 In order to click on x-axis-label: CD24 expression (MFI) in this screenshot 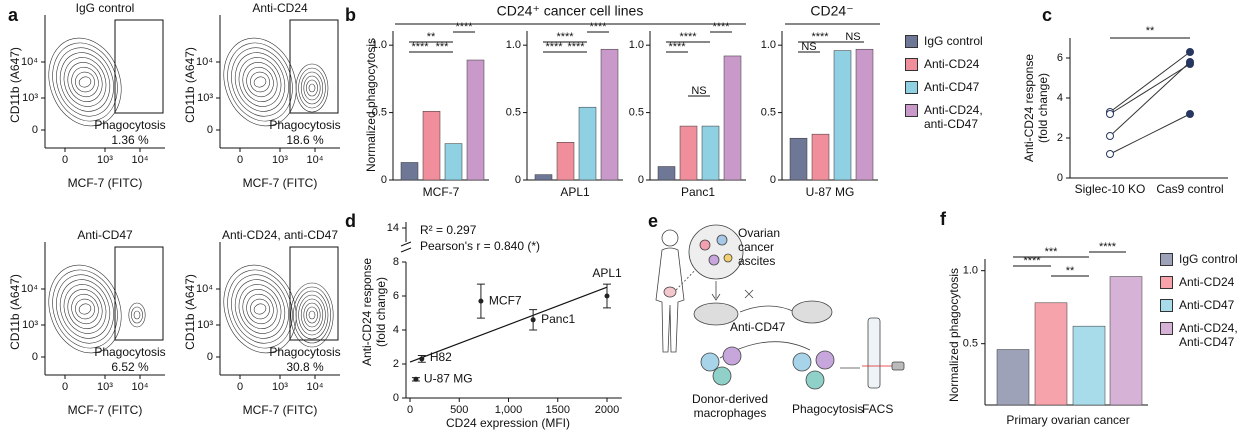, I will do `click(508, 423)`.